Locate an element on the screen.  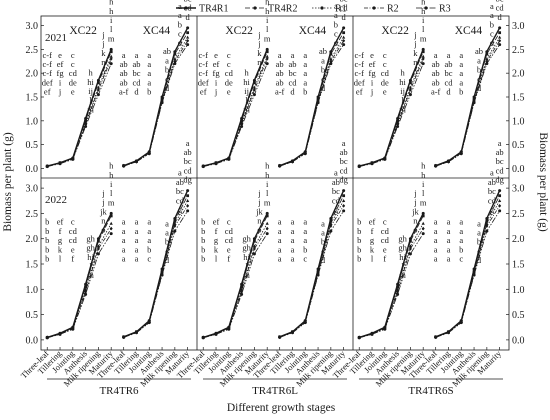
variety-label: XC22 is located at coordinates (83, 31).